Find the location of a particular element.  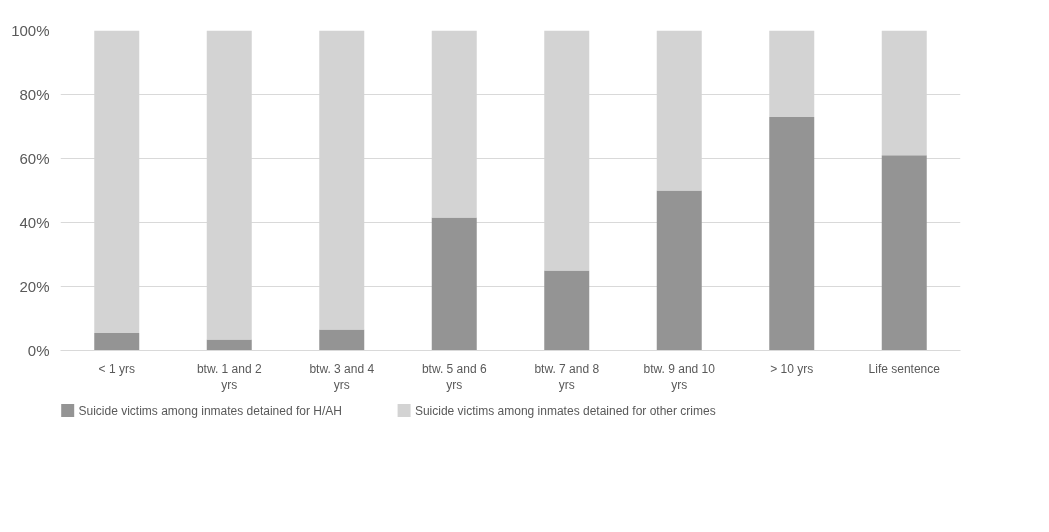

x-tick-label: btw. 5 and 6 yrs is located at coordinates (454, 377).